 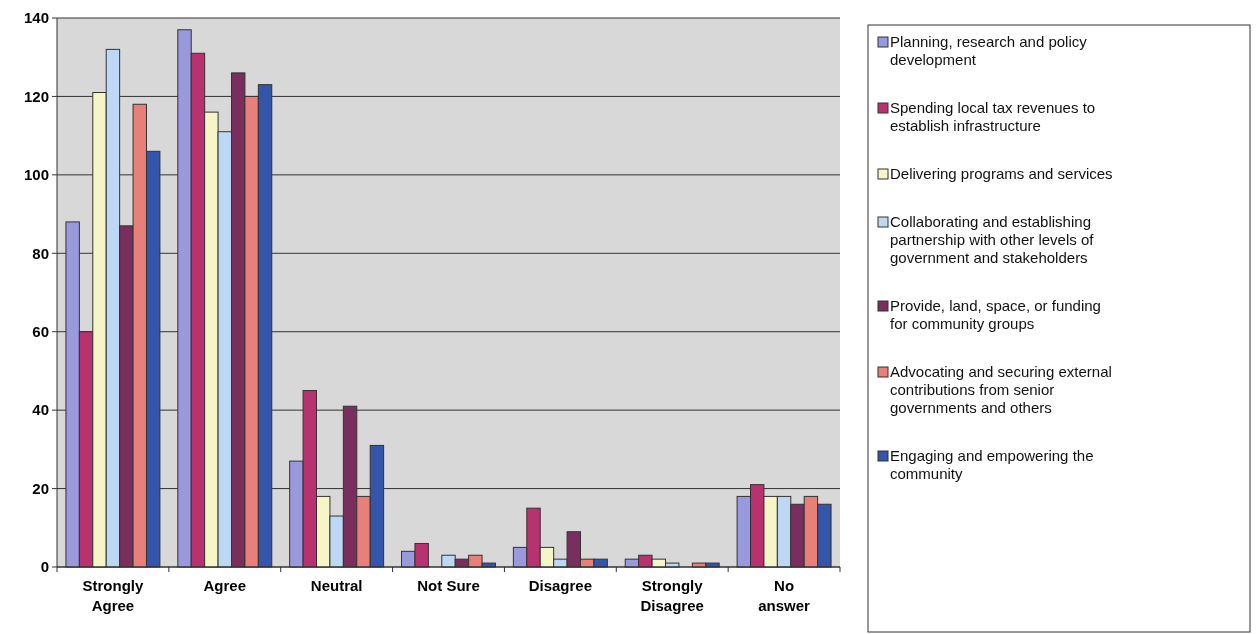 I want to click on x-tick-label: No answer, so click(x=784, y=595).